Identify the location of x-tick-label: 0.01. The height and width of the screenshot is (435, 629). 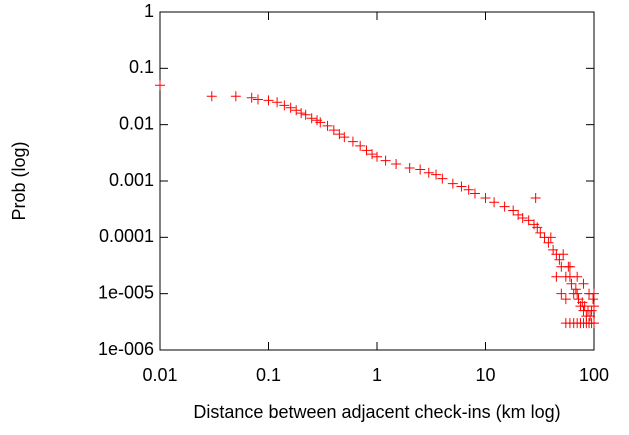
(159, 375).